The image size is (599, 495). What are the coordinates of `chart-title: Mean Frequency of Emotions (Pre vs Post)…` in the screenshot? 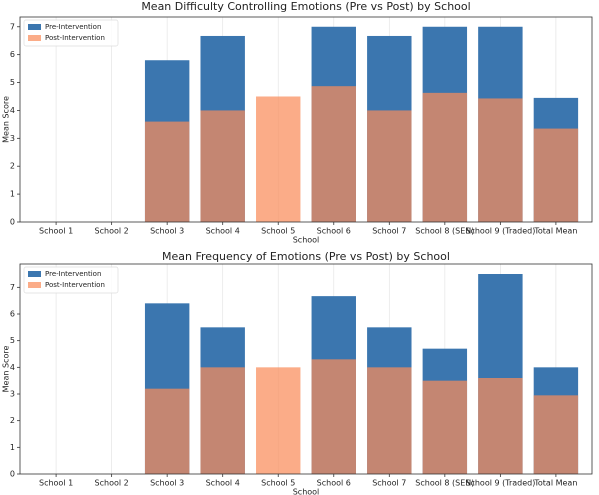 It's located at (306, 256).